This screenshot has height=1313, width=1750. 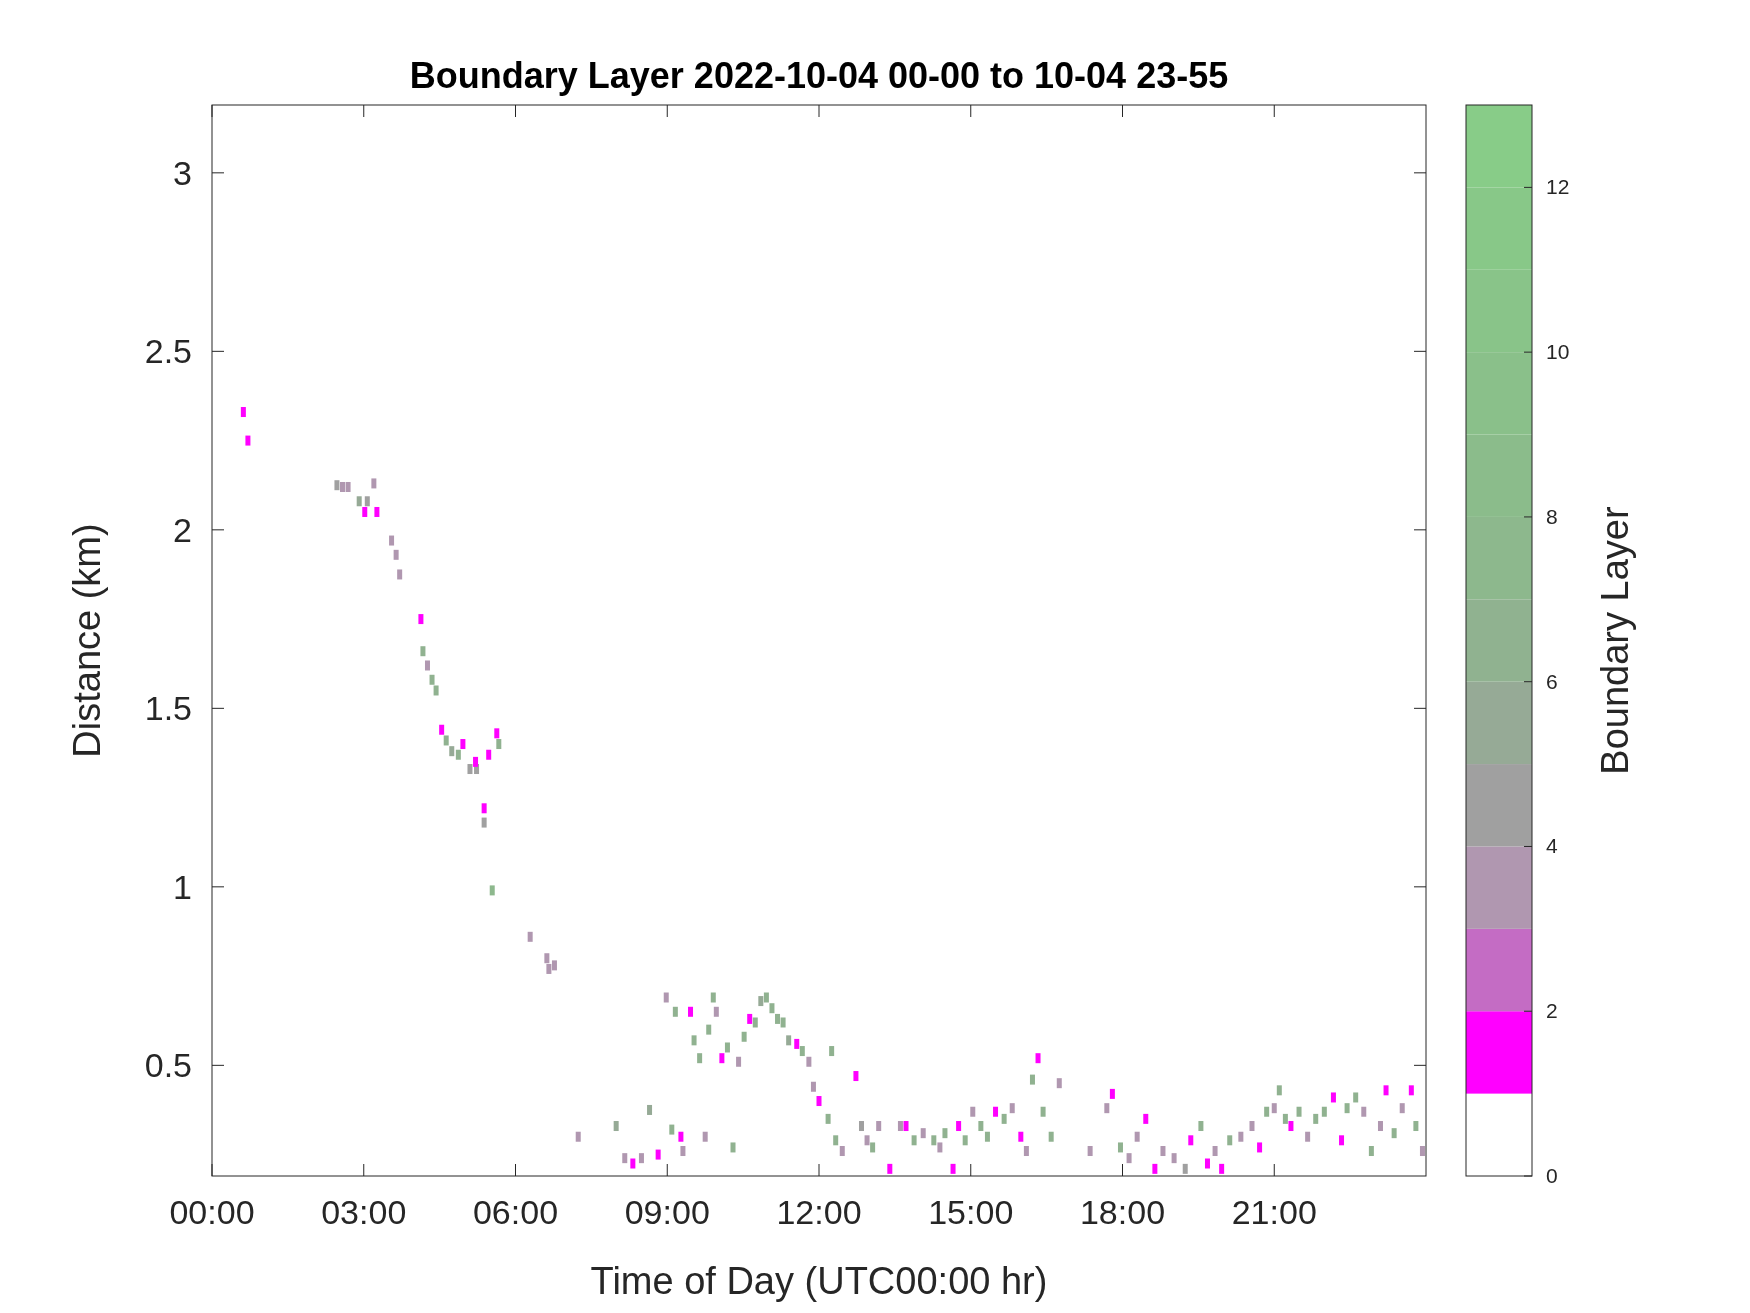 What do you see at coordinates (1552, 1011) in the screenshot?
I see `color-bar-label: 2` at bounding box center [1552, 1011].